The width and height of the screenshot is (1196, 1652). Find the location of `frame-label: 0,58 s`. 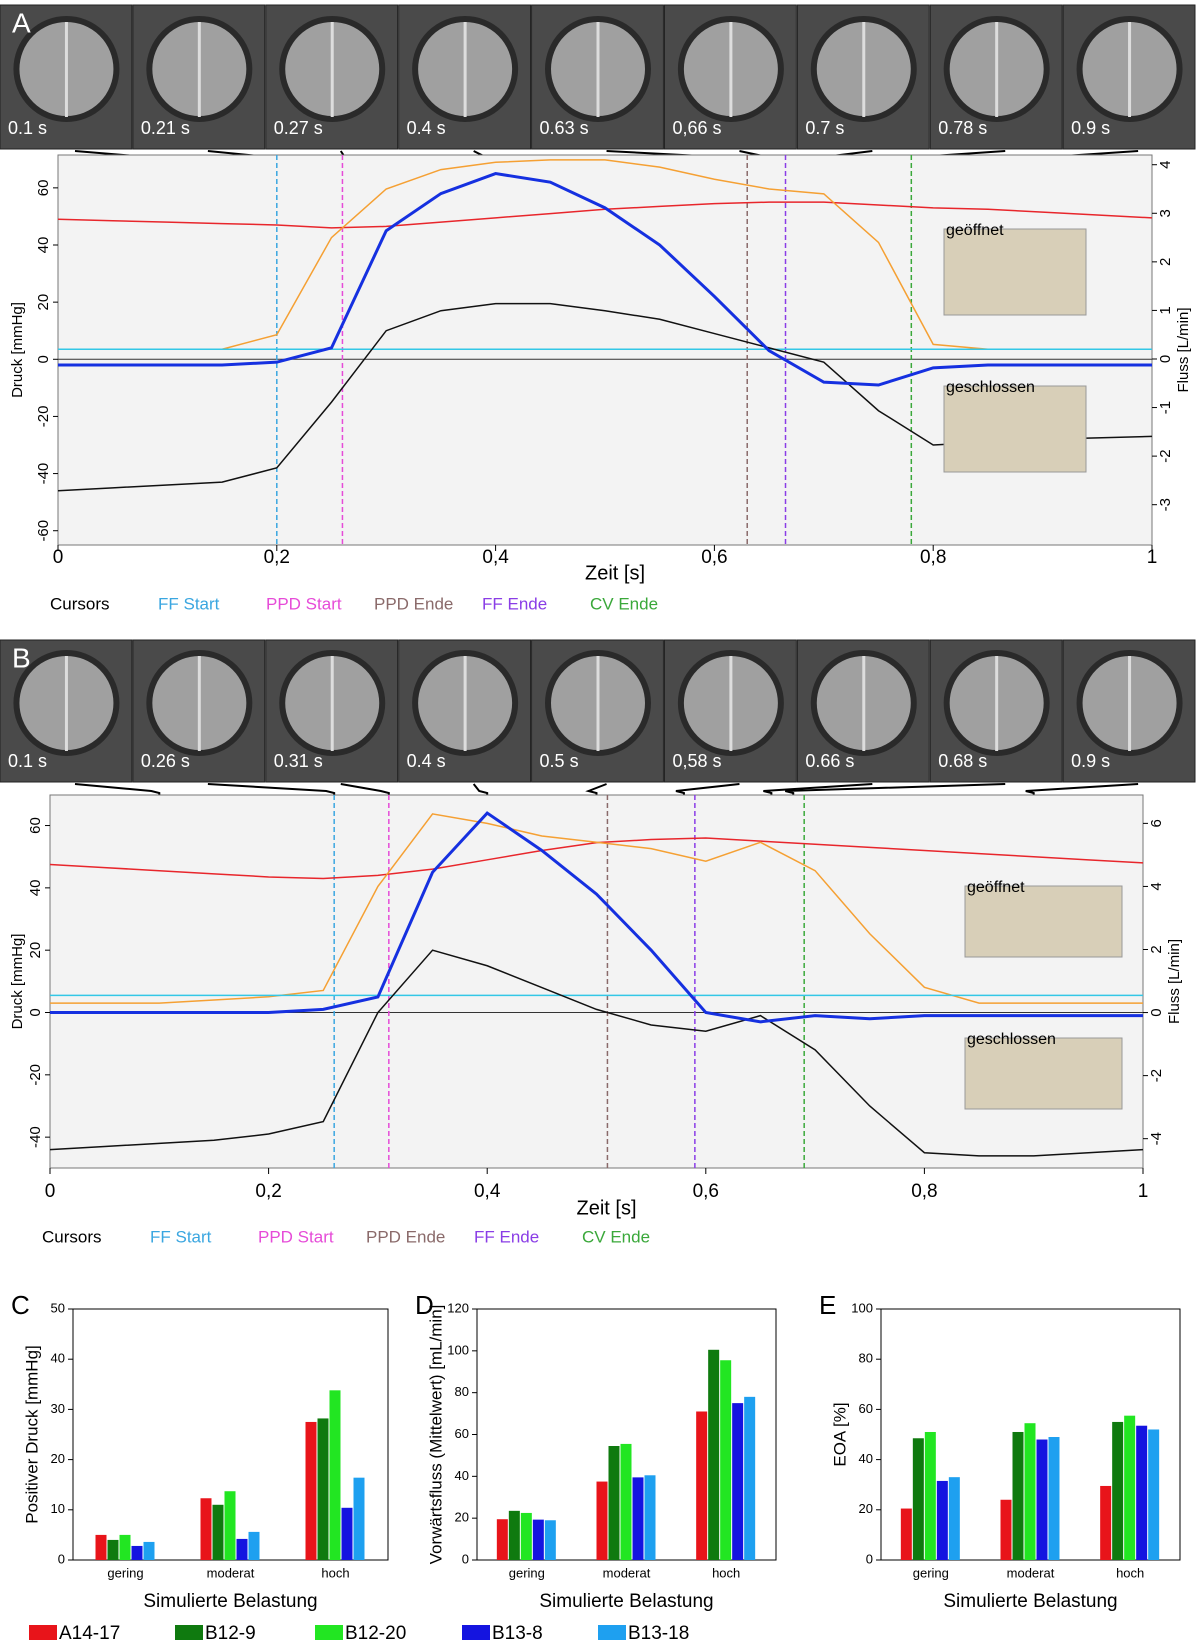

frame-label: 0,58 s is located at coordinates (696, 761).